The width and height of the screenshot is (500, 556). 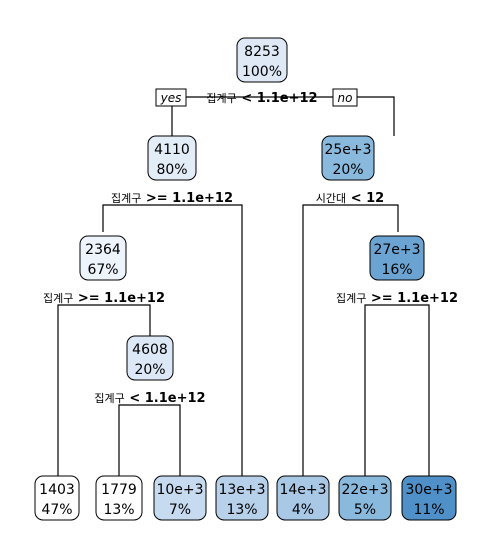 I want to click on node-n2: 4110 80%, so click(x=172, y=158).